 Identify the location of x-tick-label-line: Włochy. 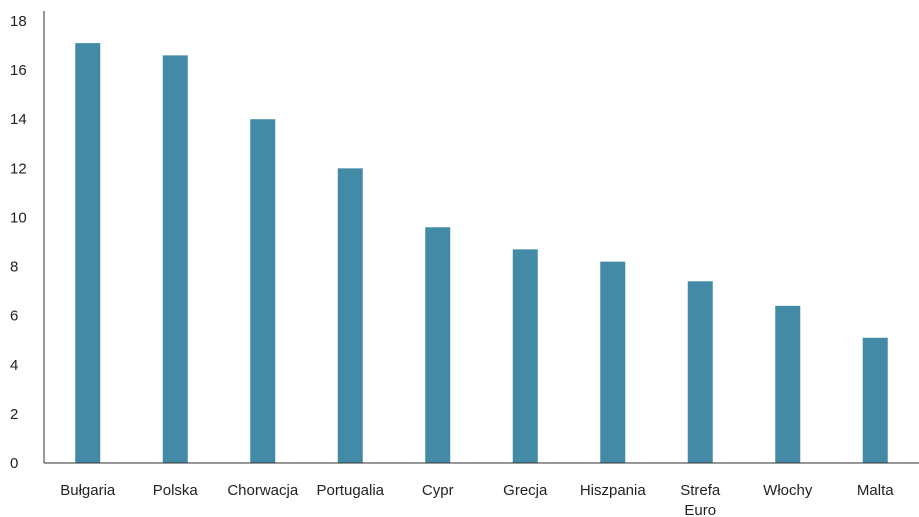
(788, 490).